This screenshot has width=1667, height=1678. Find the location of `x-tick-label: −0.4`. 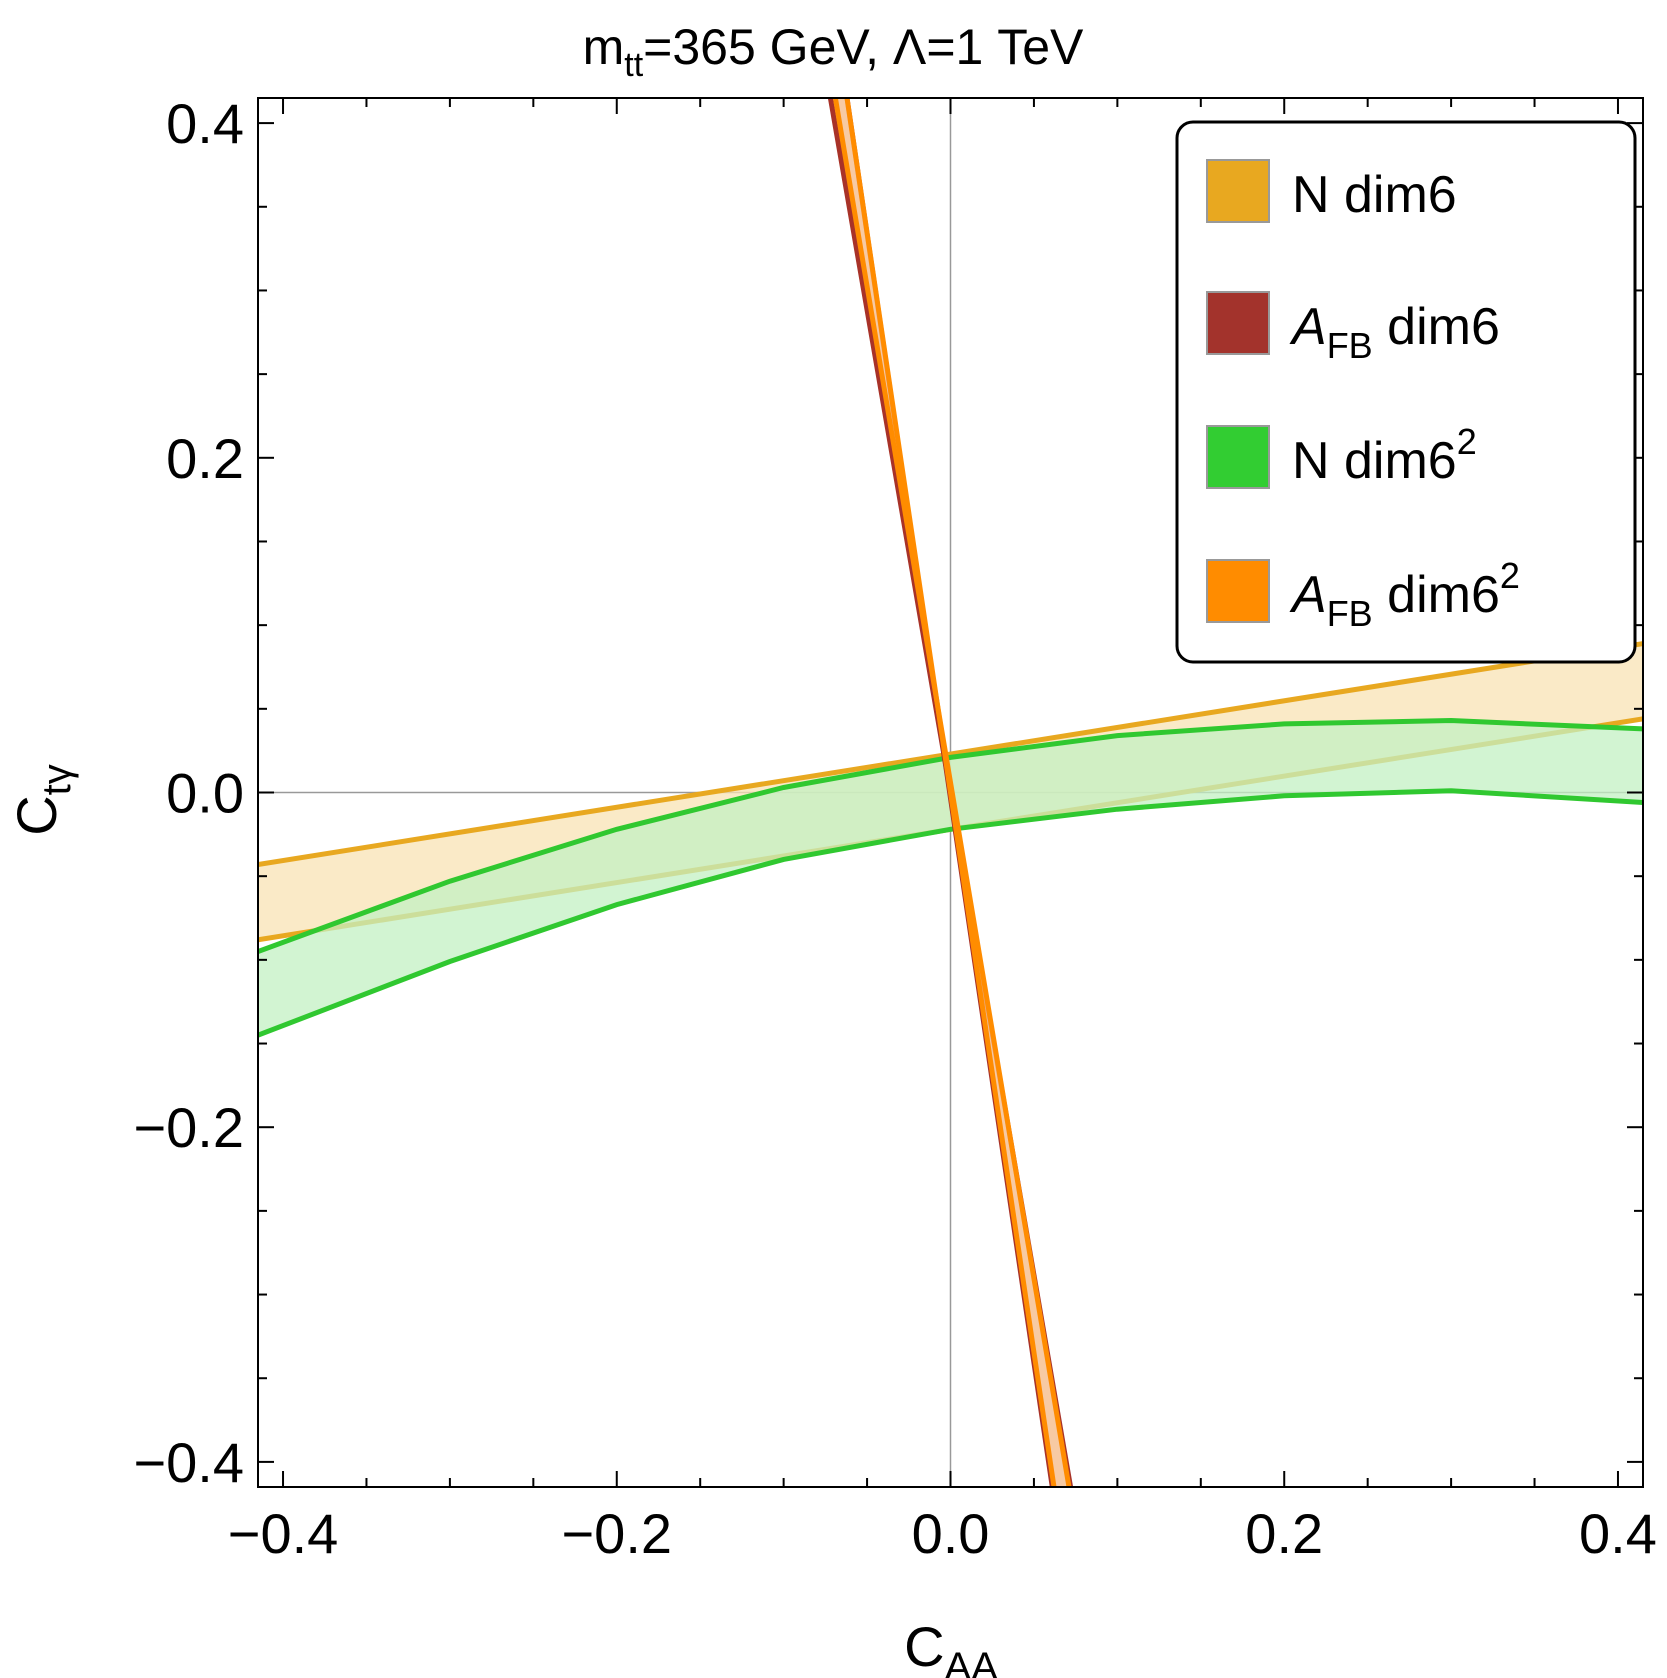

x-tick-label: −0.4 is located at coordinates (283, 1533).